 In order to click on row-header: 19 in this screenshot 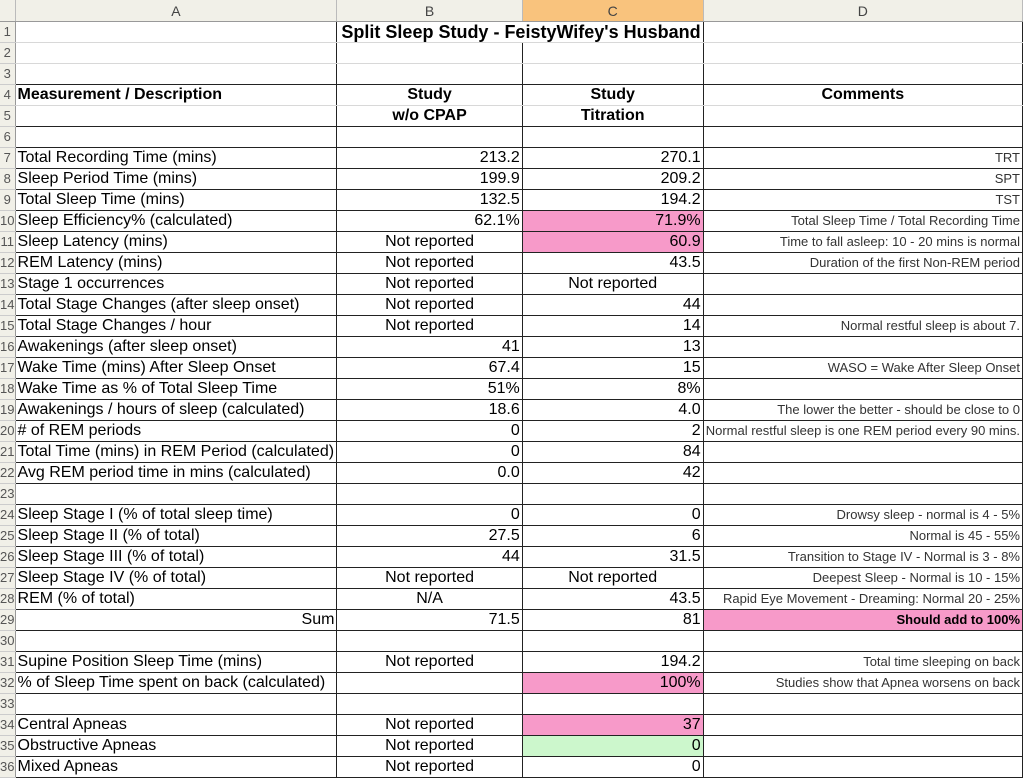, I will do `click(8, 410)`.